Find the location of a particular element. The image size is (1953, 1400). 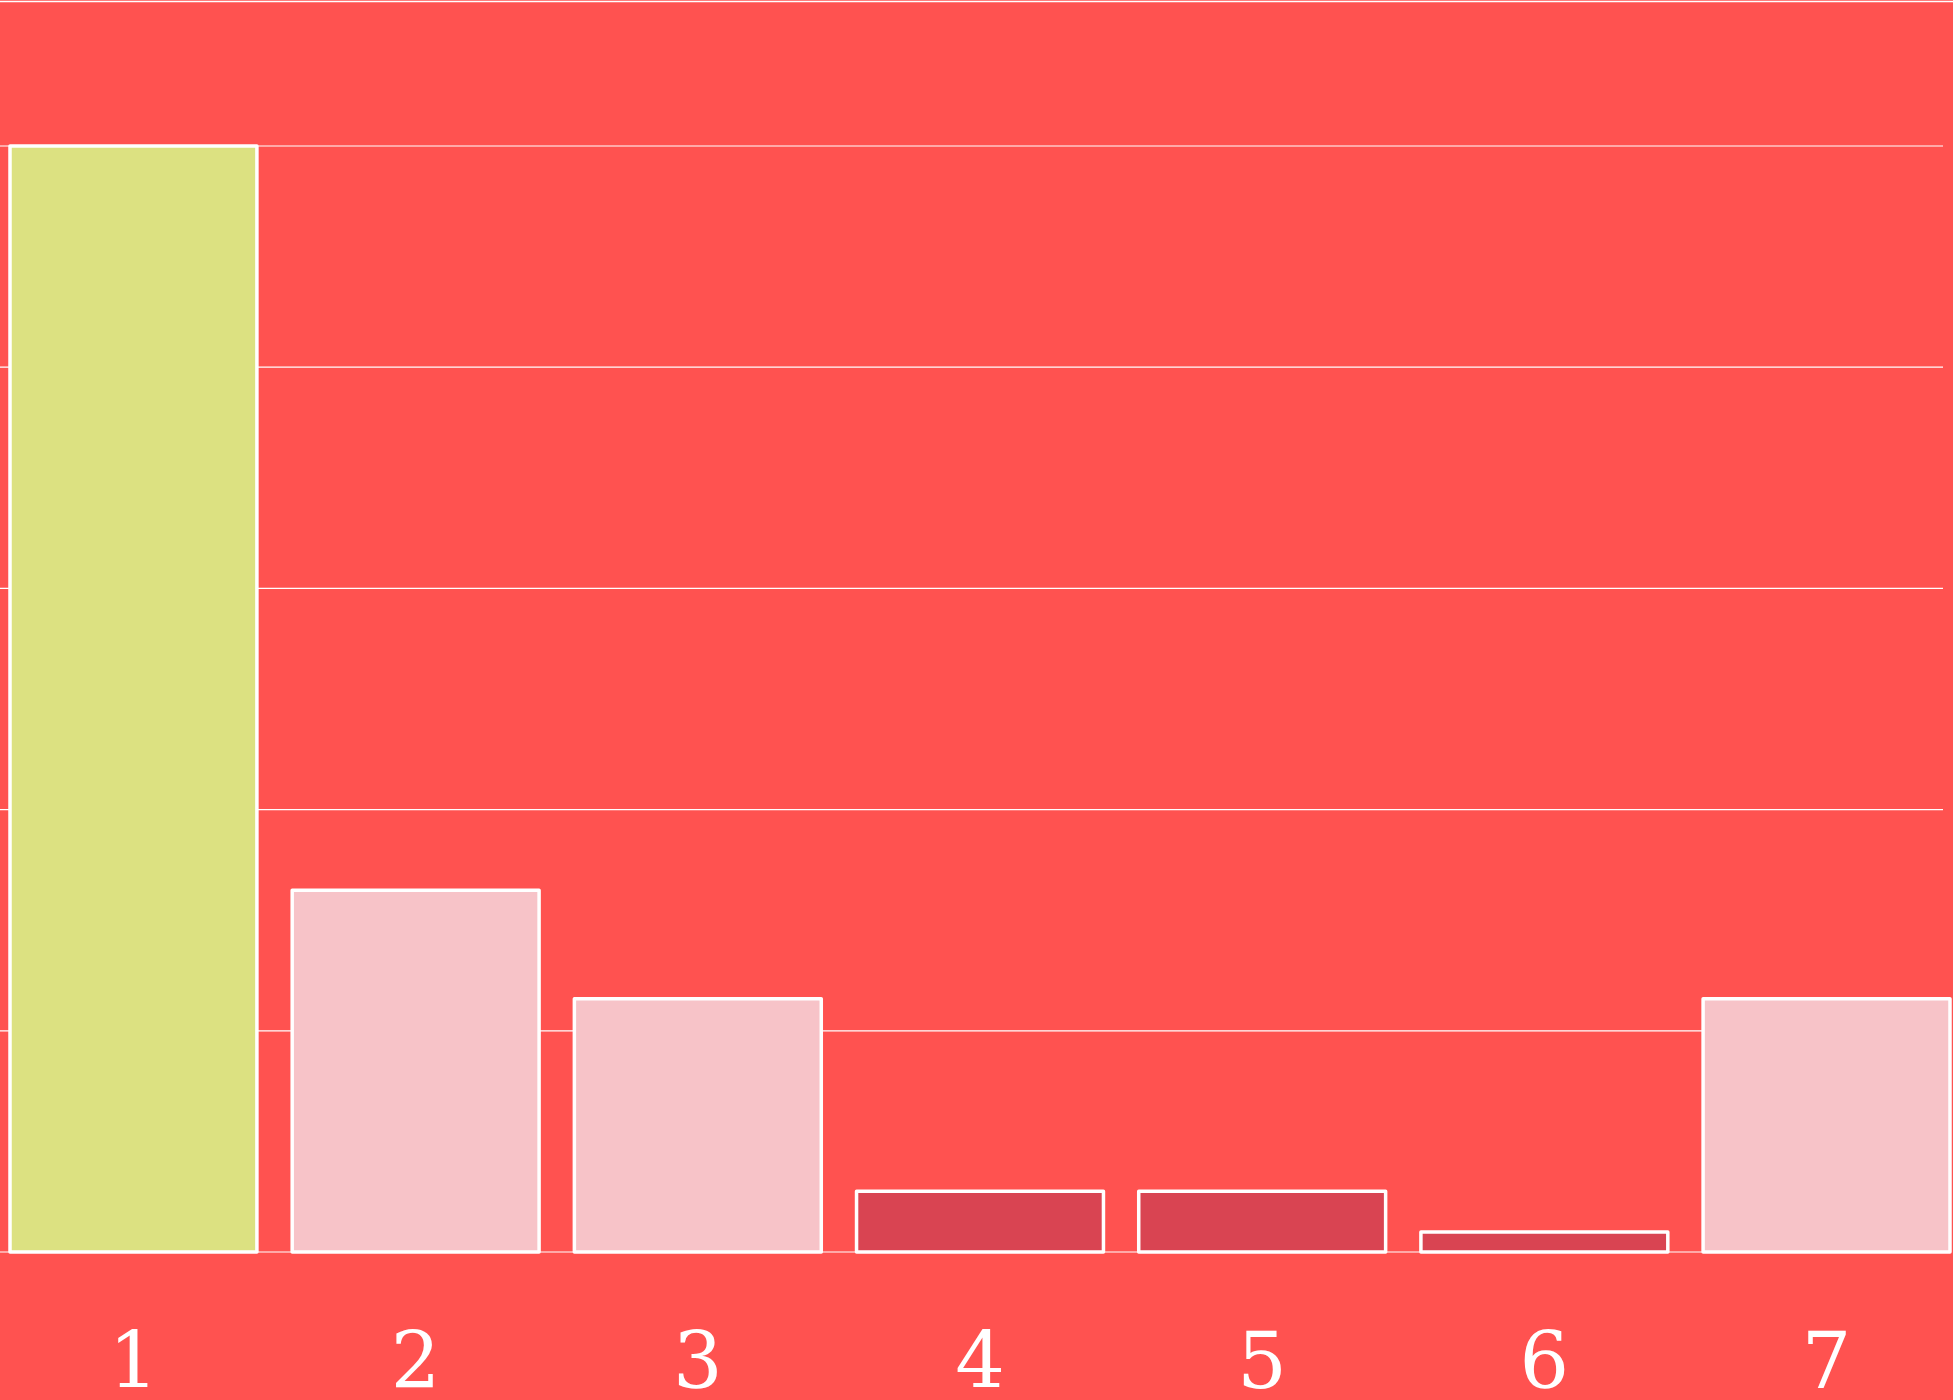

x-tick-label: 5 is located at coordinates (1262, 1358).